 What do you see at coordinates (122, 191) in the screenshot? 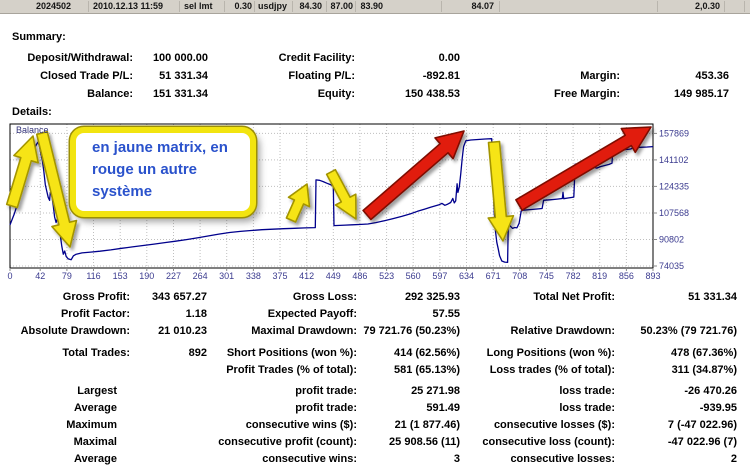
I see `callout-line: système` at bounding box center [122, 191].